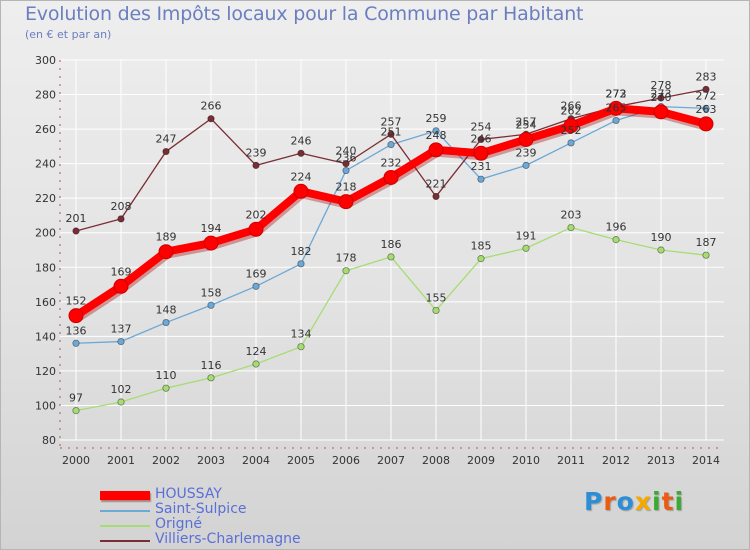  What do you see at coordinates (45, 233) in the screenshot?
I see `y-tick-label: 200` at bounding box center [45, 233].